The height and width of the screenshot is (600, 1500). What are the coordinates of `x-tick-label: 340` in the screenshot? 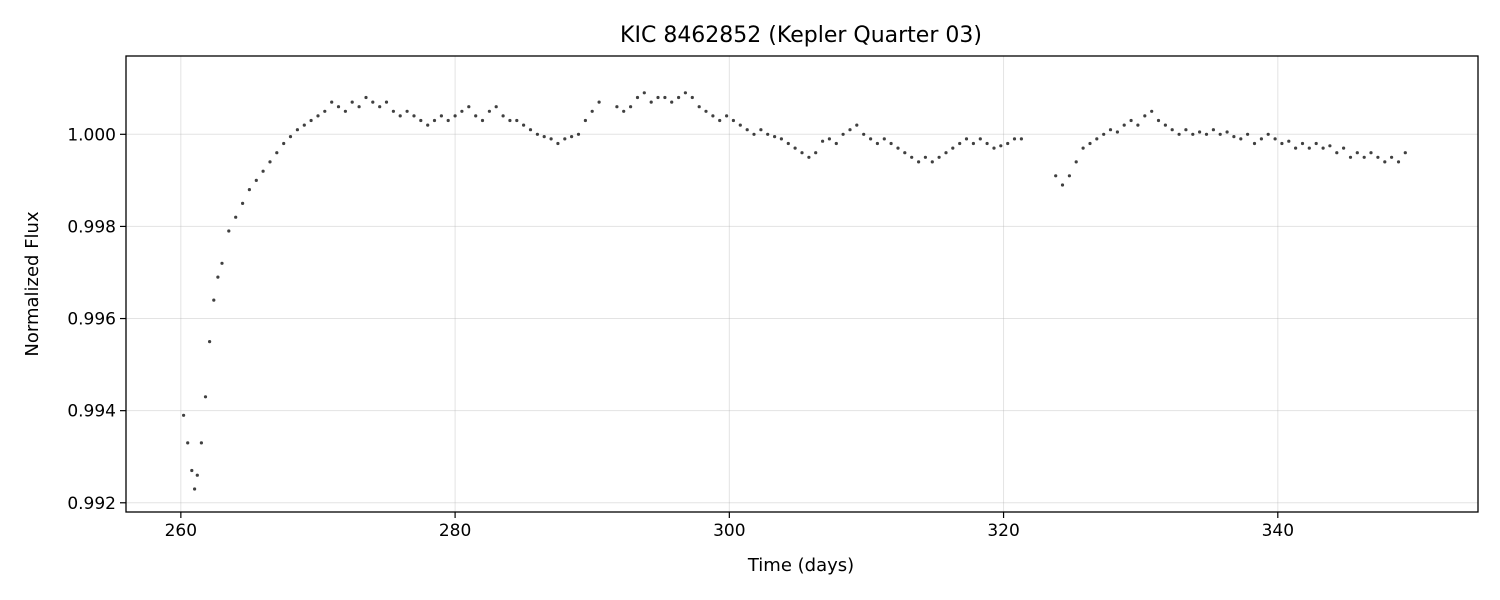 It's located at (1278, 531).